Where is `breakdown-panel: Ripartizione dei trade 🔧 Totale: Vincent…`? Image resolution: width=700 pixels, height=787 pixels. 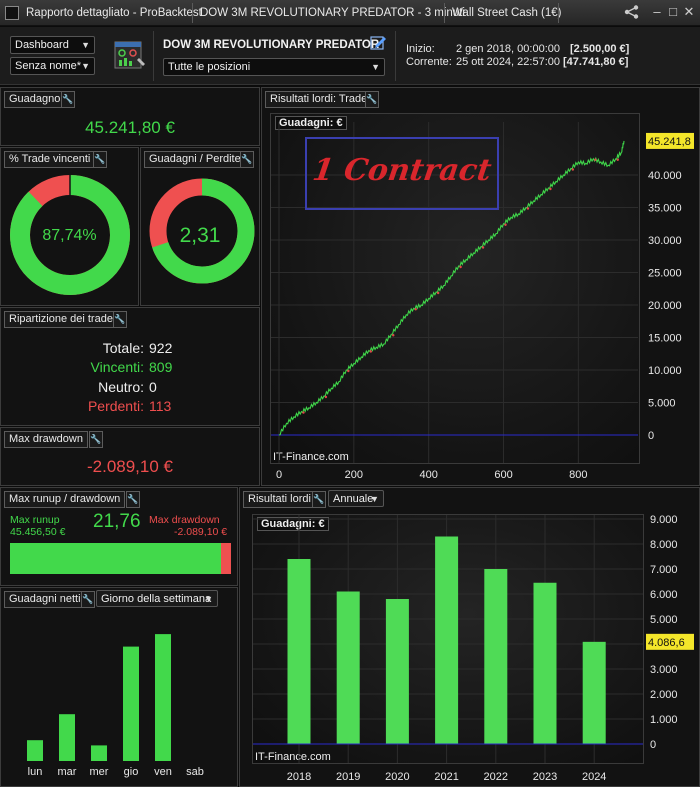
breakdown-panel: Ripartizione dei trade 🔧 Totale: Vincent… is located at coordinates (130, 366).